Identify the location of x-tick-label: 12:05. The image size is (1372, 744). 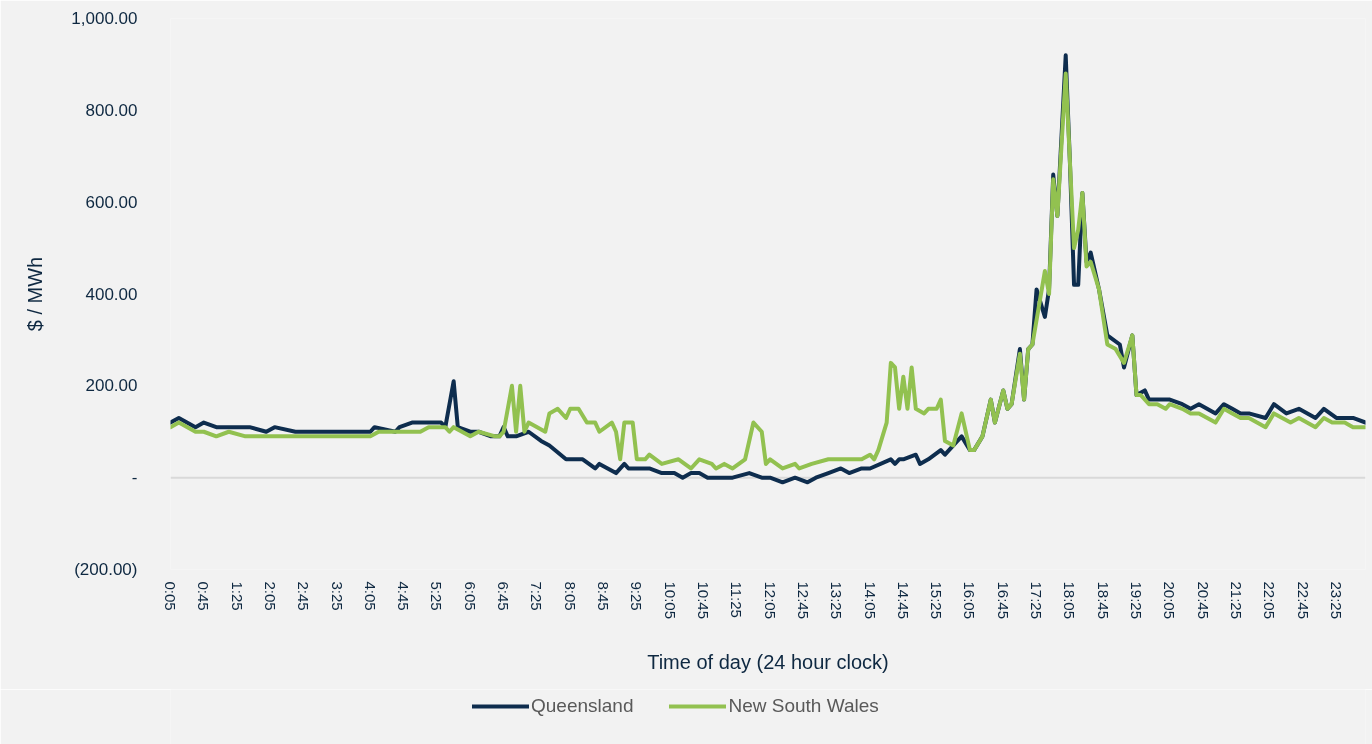
(770, 600).